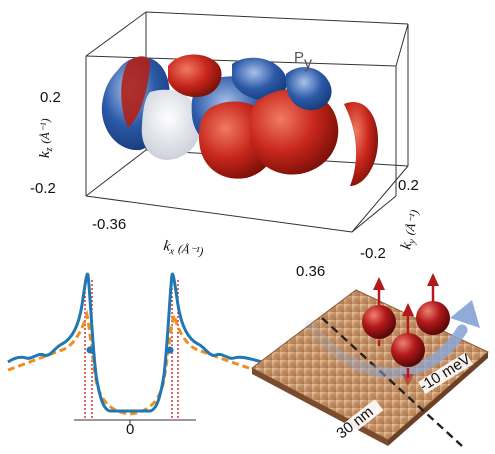 This screenshot has height=454, width=495. What do you see at coordinates (438, 399) in the screenshot?
I see `stm-surface-edge-right` at bounding box center [438, 399].